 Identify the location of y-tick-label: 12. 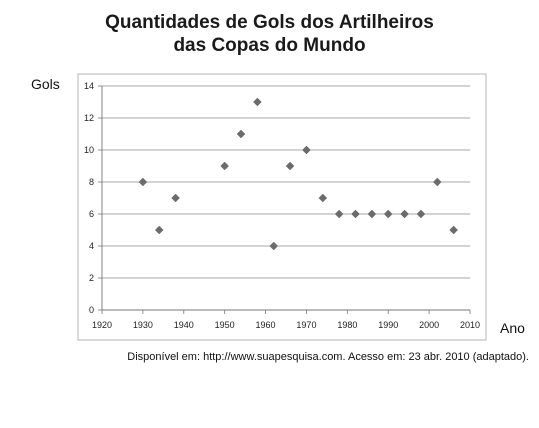
(89, 118).